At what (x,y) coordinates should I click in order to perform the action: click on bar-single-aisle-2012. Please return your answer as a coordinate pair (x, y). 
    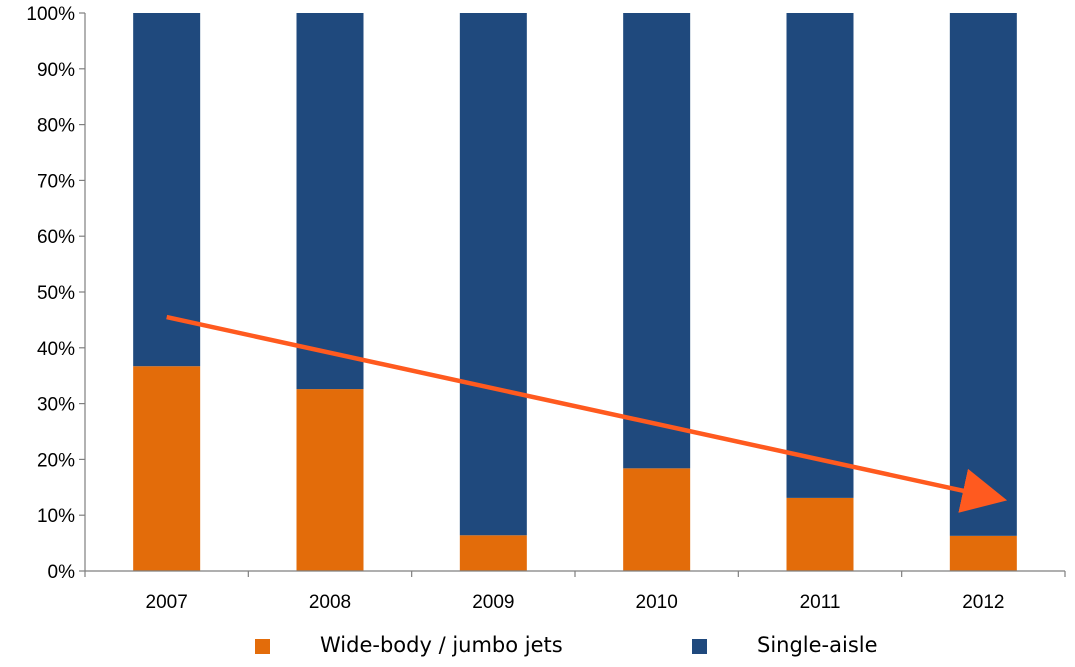
    Looking at the image, I should click on (983, 274).